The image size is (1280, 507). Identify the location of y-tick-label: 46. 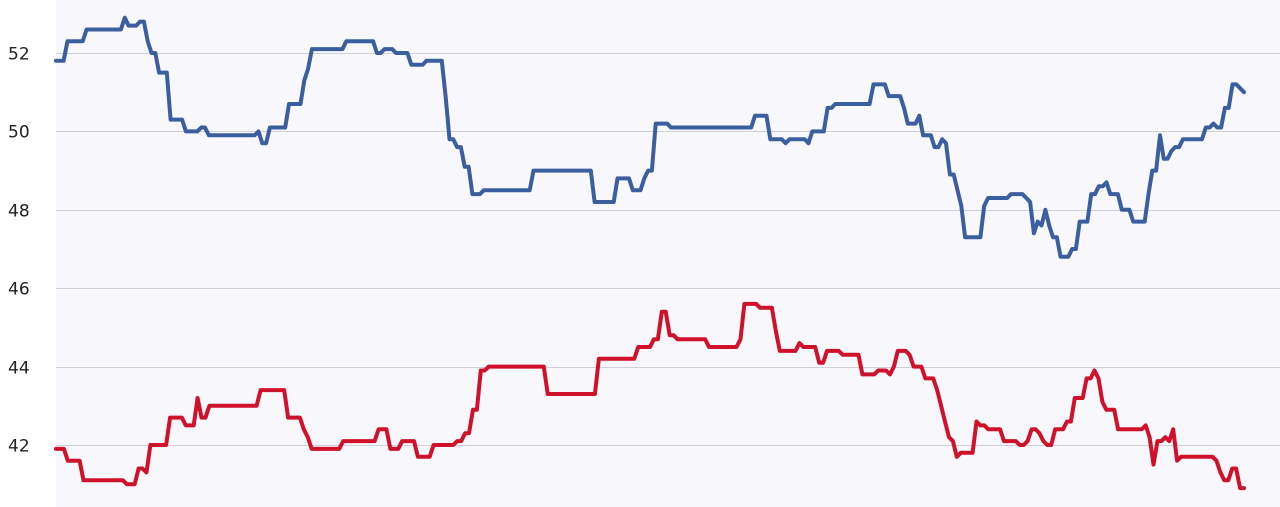
(19, 290).